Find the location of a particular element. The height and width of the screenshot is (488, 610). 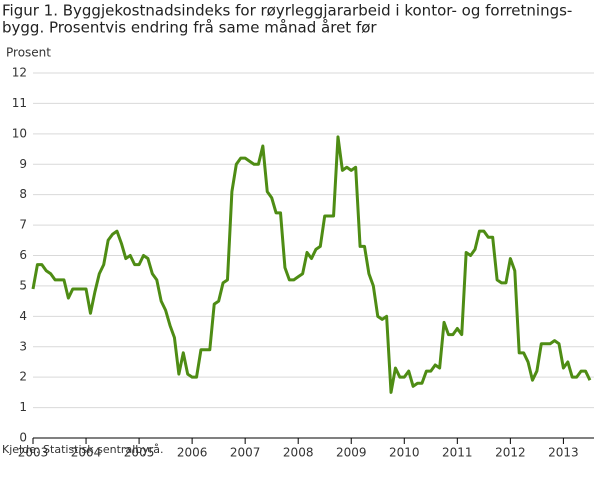

y-tick-label: 10 is located at coordinates (19, 133).